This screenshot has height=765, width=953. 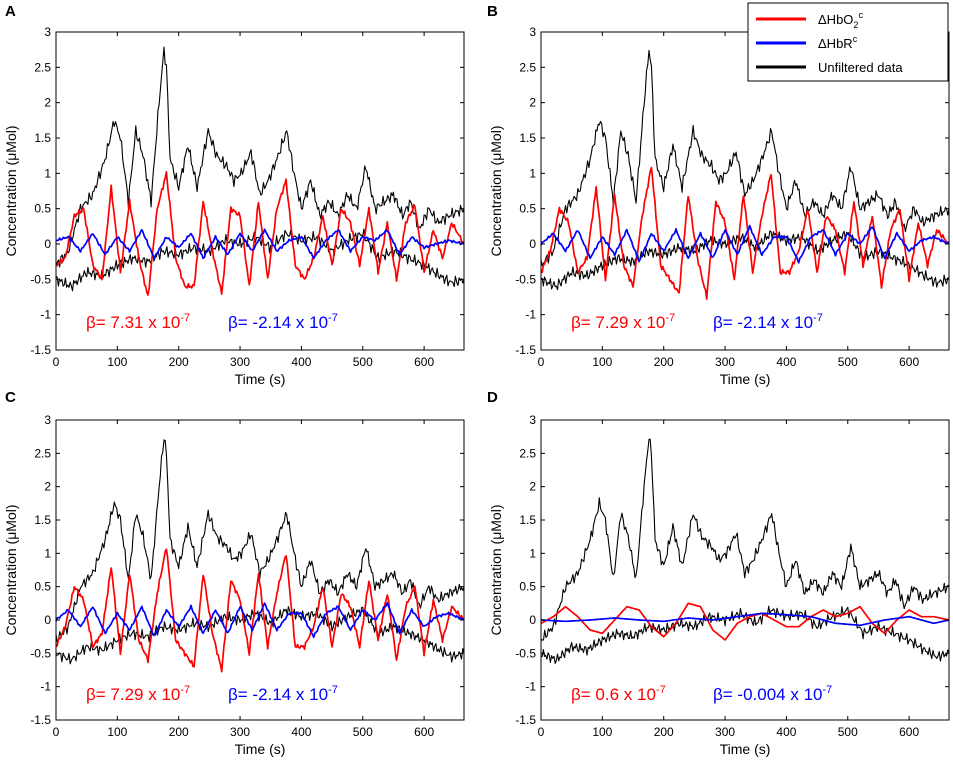 What do you see at coordinates (618, 694) in the screenshot?
I see `beta-hbo2-annotation: β= 0.6 x 10-7` at bounding box center [618, 694].